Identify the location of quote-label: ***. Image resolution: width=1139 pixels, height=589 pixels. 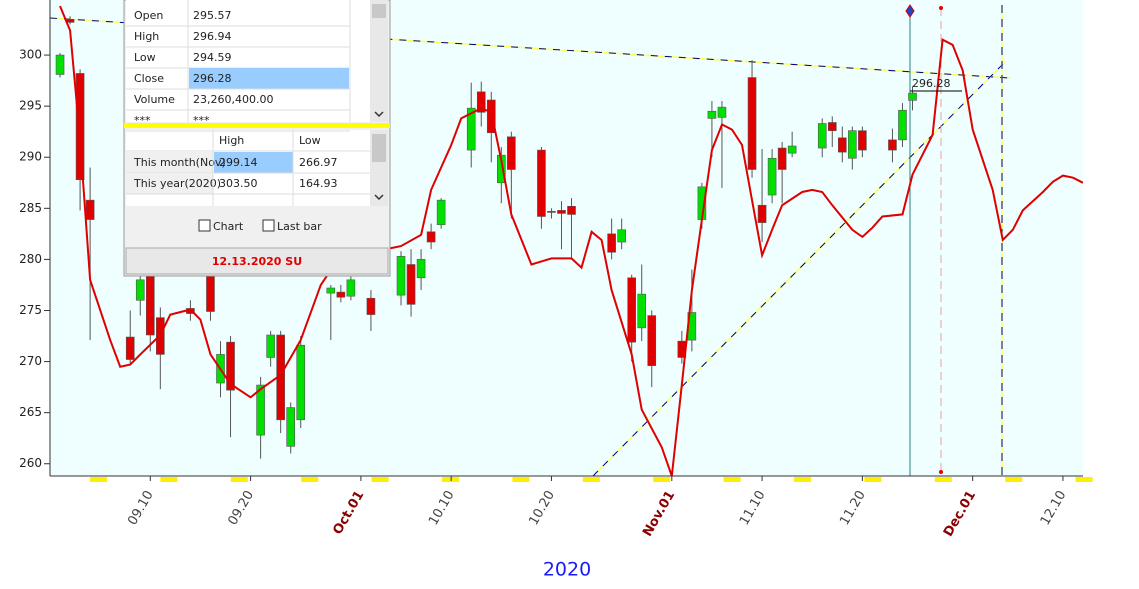
(142, 120).